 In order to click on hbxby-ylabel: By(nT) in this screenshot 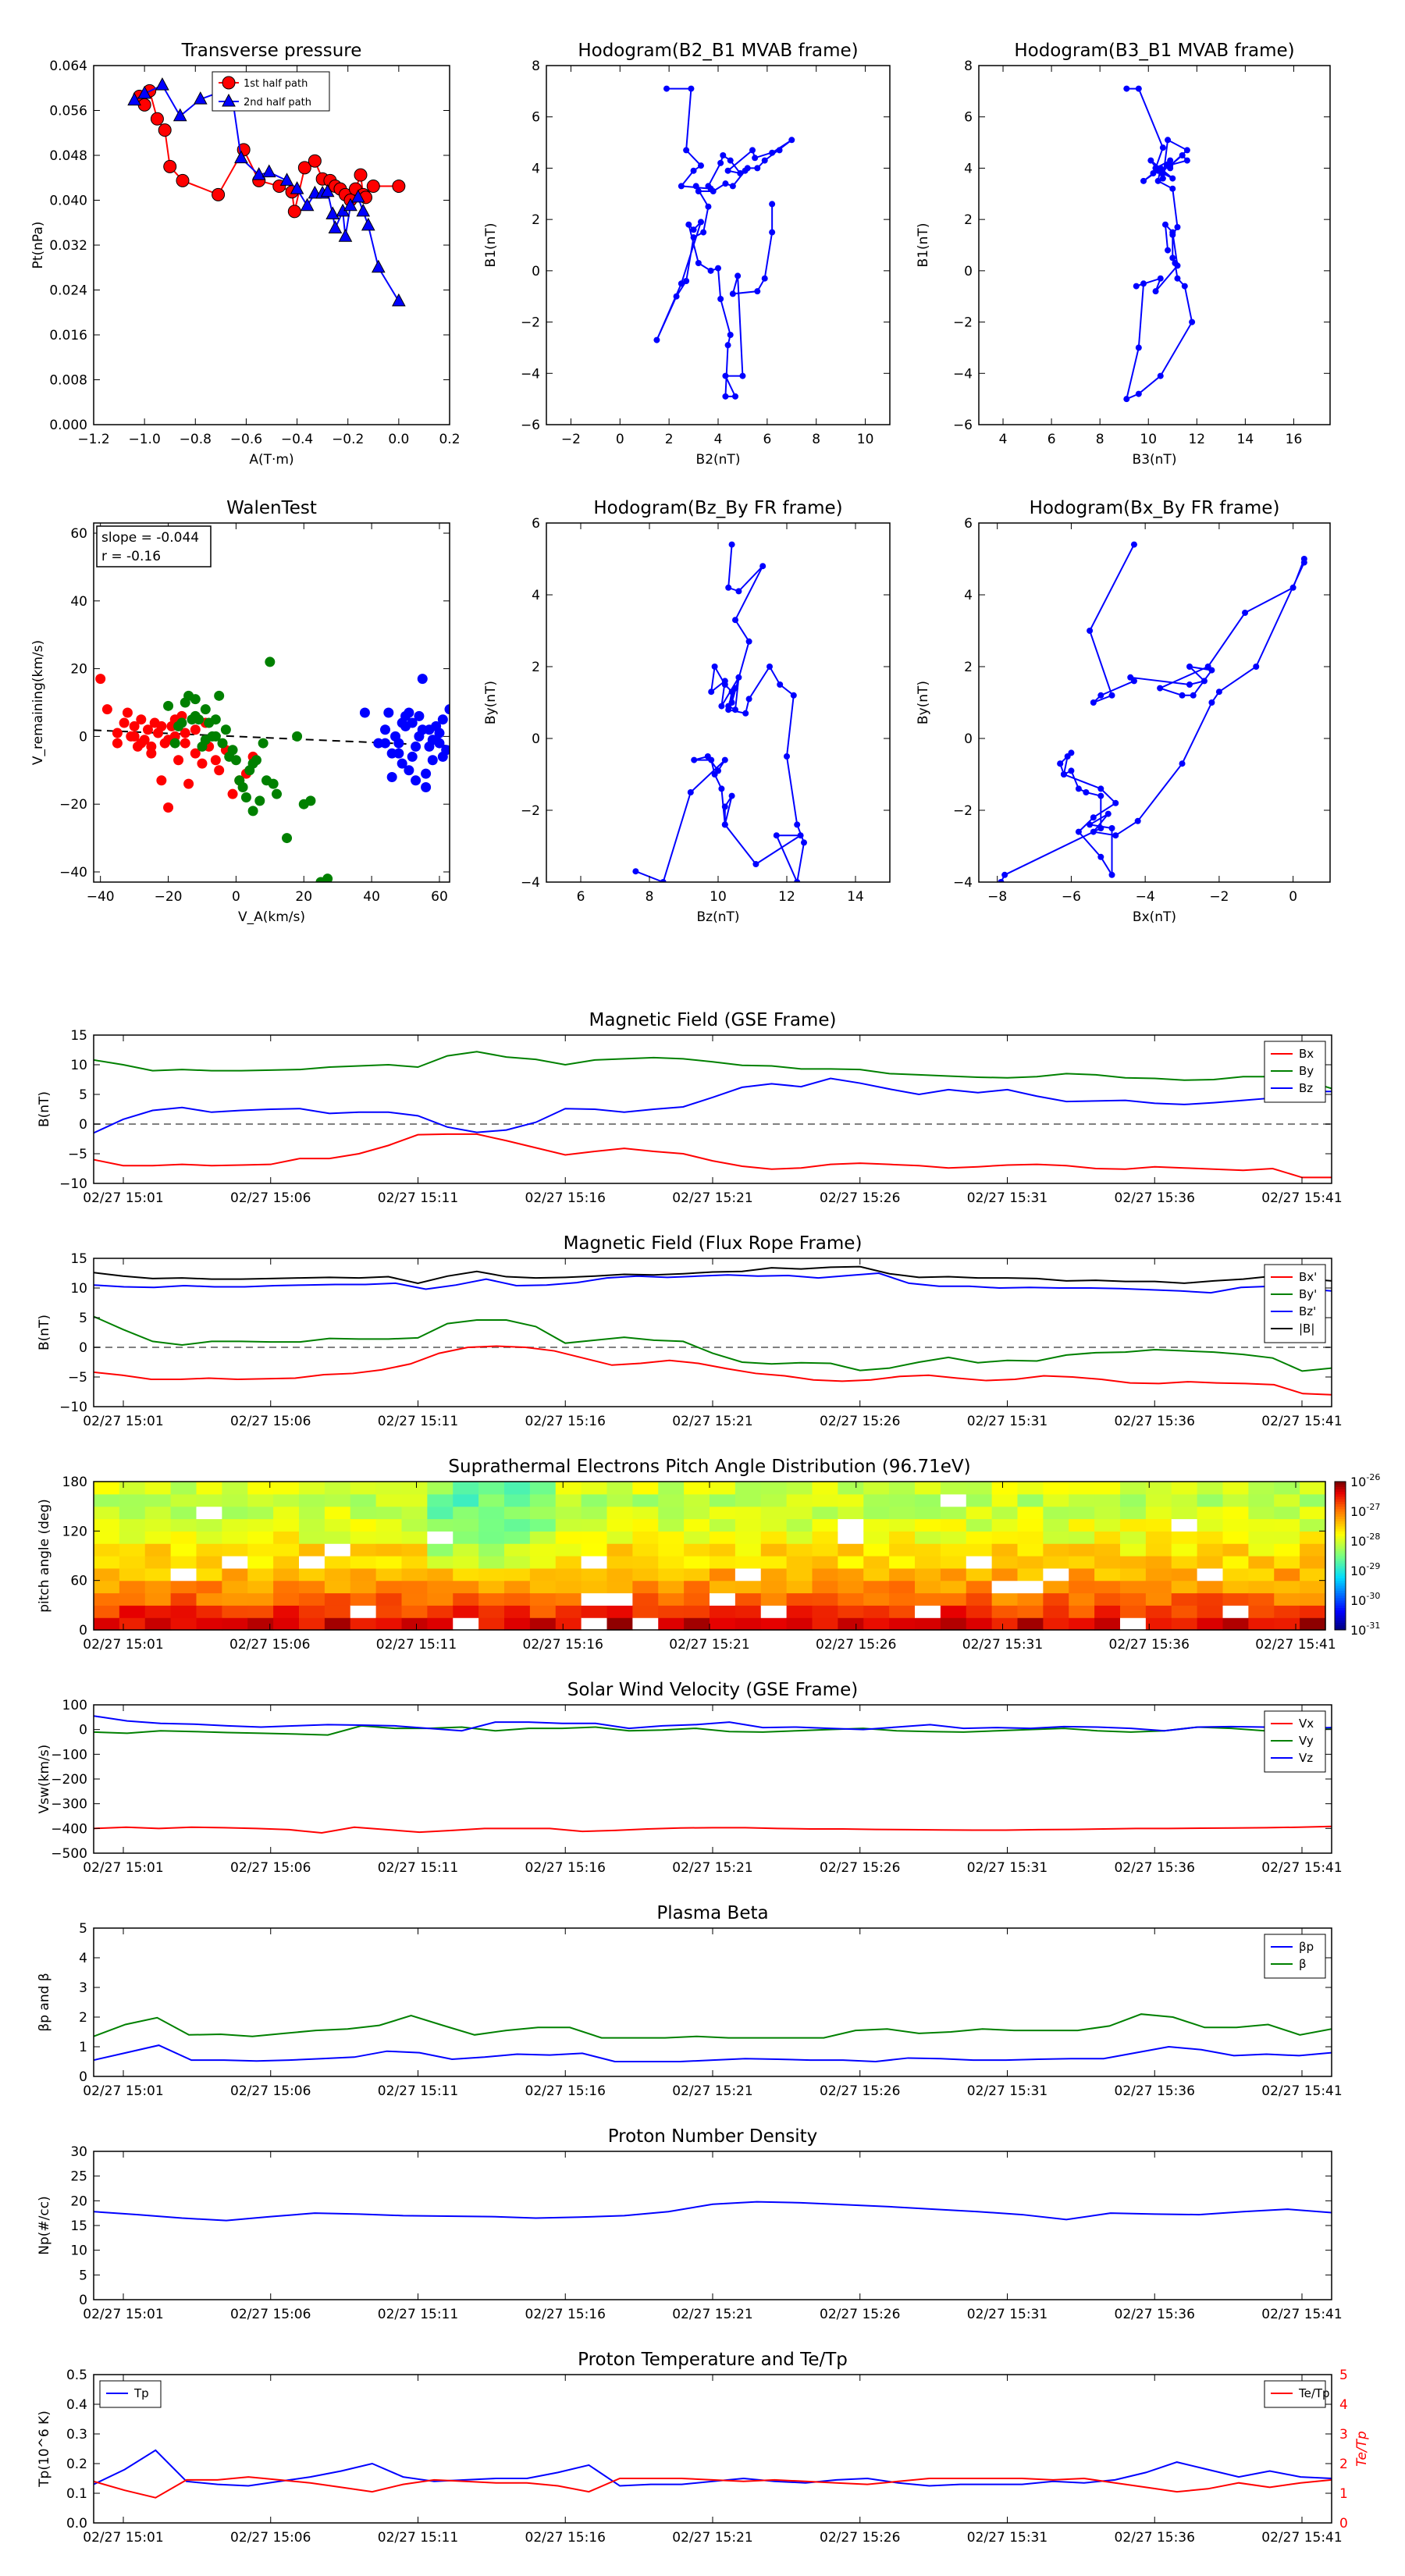, I will do `click(924, 702)`.